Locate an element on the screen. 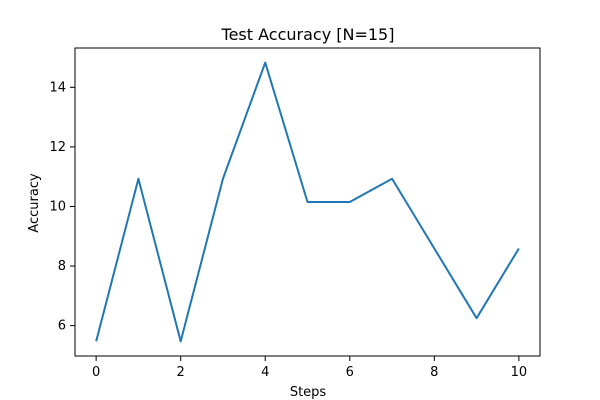 This screenshot has width=600, height=400. x-tick-label-1: 2 is located at coordinates (181, 372).